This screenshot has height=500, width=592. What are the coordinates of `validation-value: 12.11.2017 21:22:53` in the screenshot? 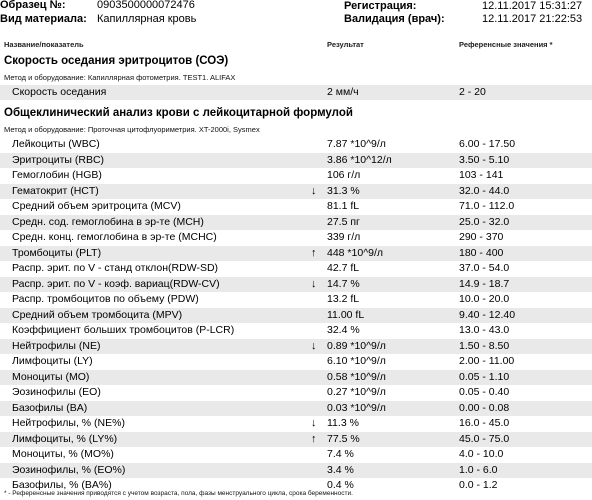 It's located at (532, 19).